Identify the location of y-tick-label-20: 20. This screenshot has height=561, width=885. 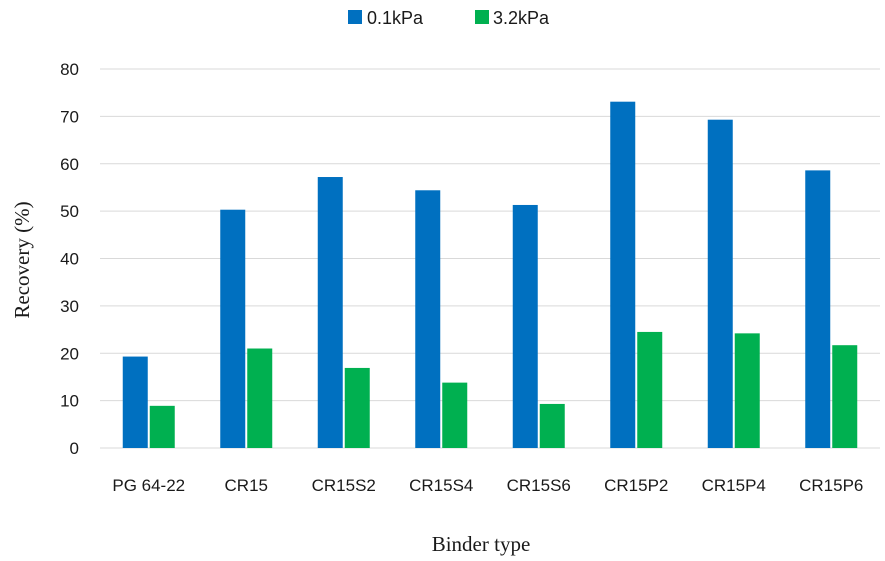
(69, 353).